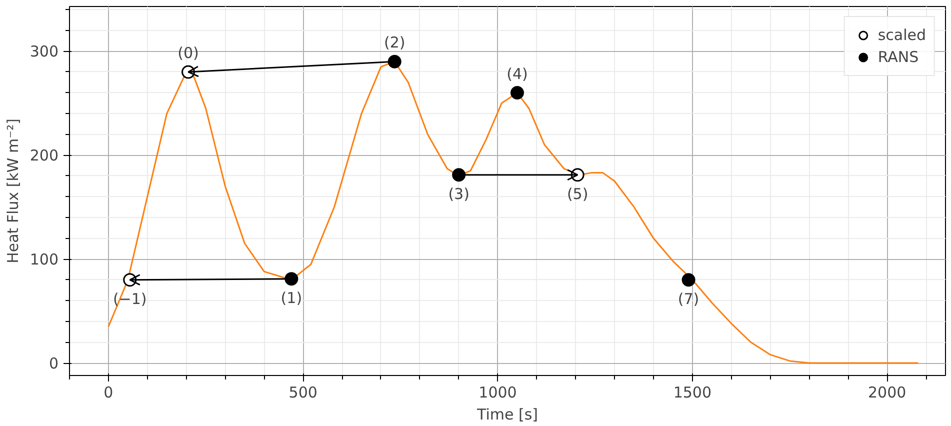 This screenshot has height=426, width=951. I want to click on y-tick-label: 100, so click(44, 259).